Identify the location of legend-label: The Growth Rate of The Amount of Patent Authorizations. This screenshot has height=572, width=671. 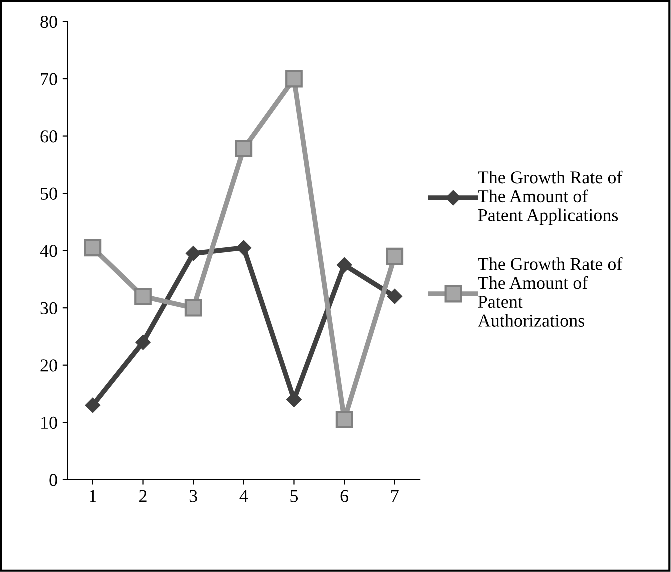
(550, 292).